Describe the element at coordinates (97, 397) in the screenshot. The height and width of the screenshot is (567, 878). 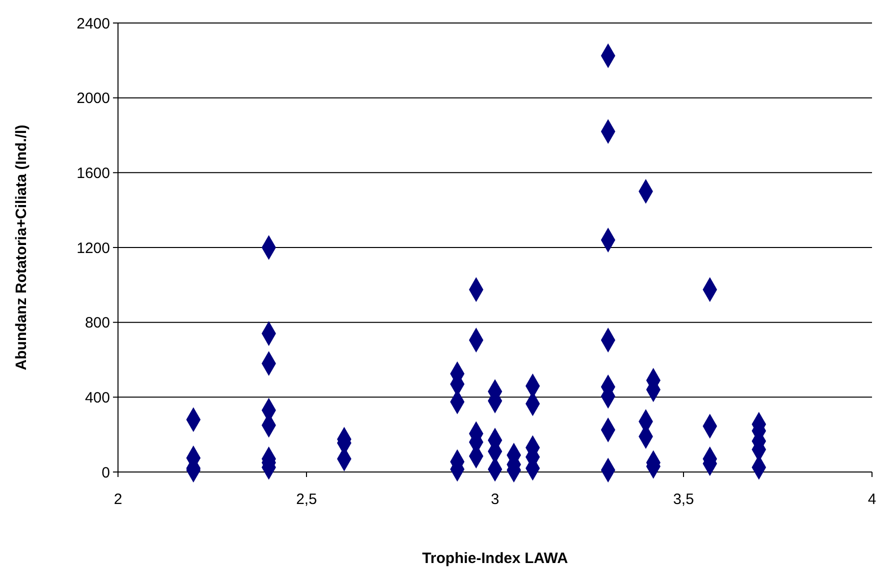
I see `y-tick-label: 400` at that location.